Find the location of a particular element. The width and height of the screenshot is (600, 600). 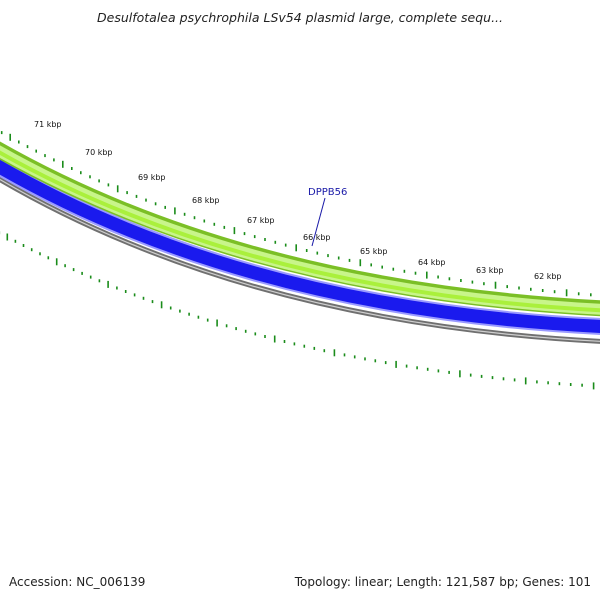

kbp-label: 67 kbp is located at coordinates (261, 220).